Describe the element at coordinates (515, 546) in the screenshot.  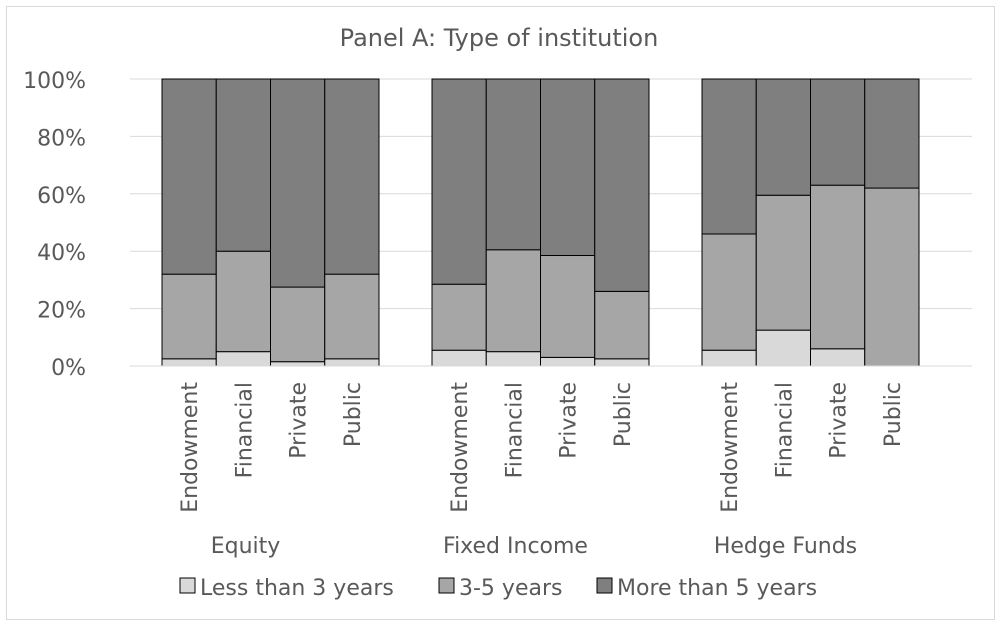
I see `group-label: Fixed Income` at that location.